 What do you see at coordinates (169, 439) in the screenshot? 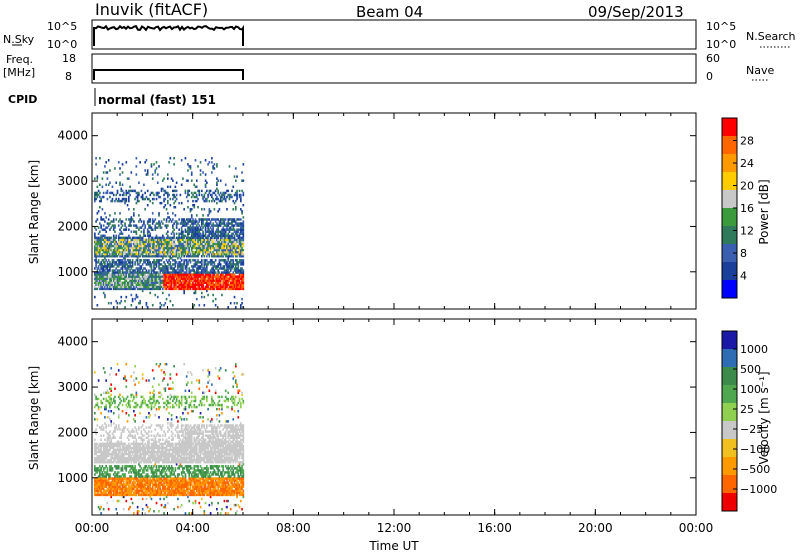
I see `velocity-heatmap` at bounding box center [169, 439].